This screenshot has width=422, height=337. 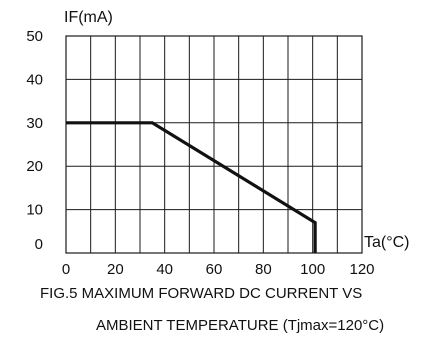 What do you see at coordinates (39, 244) in the screenshot?
I see `y-tick-label: 0` at bounding box center [39, 244].